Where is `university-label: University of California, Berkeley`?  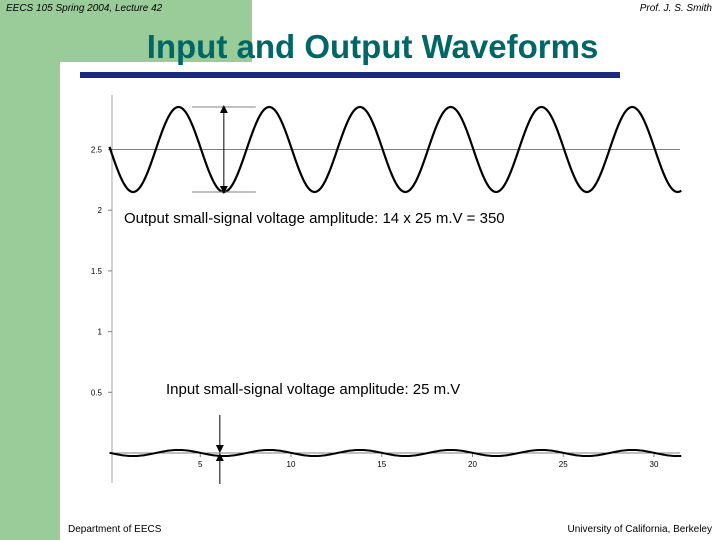 university-label: University of California, Berkeley is located at coordinates (640, 529).